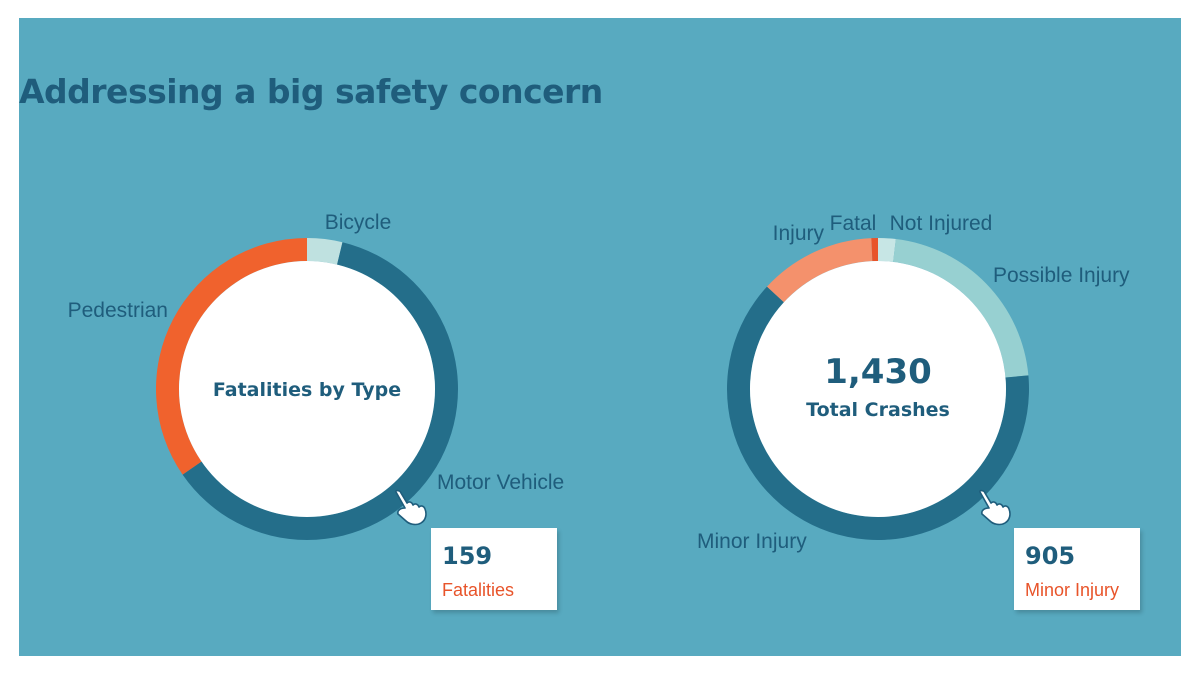 Image resolution: width=1200 pixels, height=675 pixels. I want to click on slide-title: Addressing a big safety concern, so click(311, 91).